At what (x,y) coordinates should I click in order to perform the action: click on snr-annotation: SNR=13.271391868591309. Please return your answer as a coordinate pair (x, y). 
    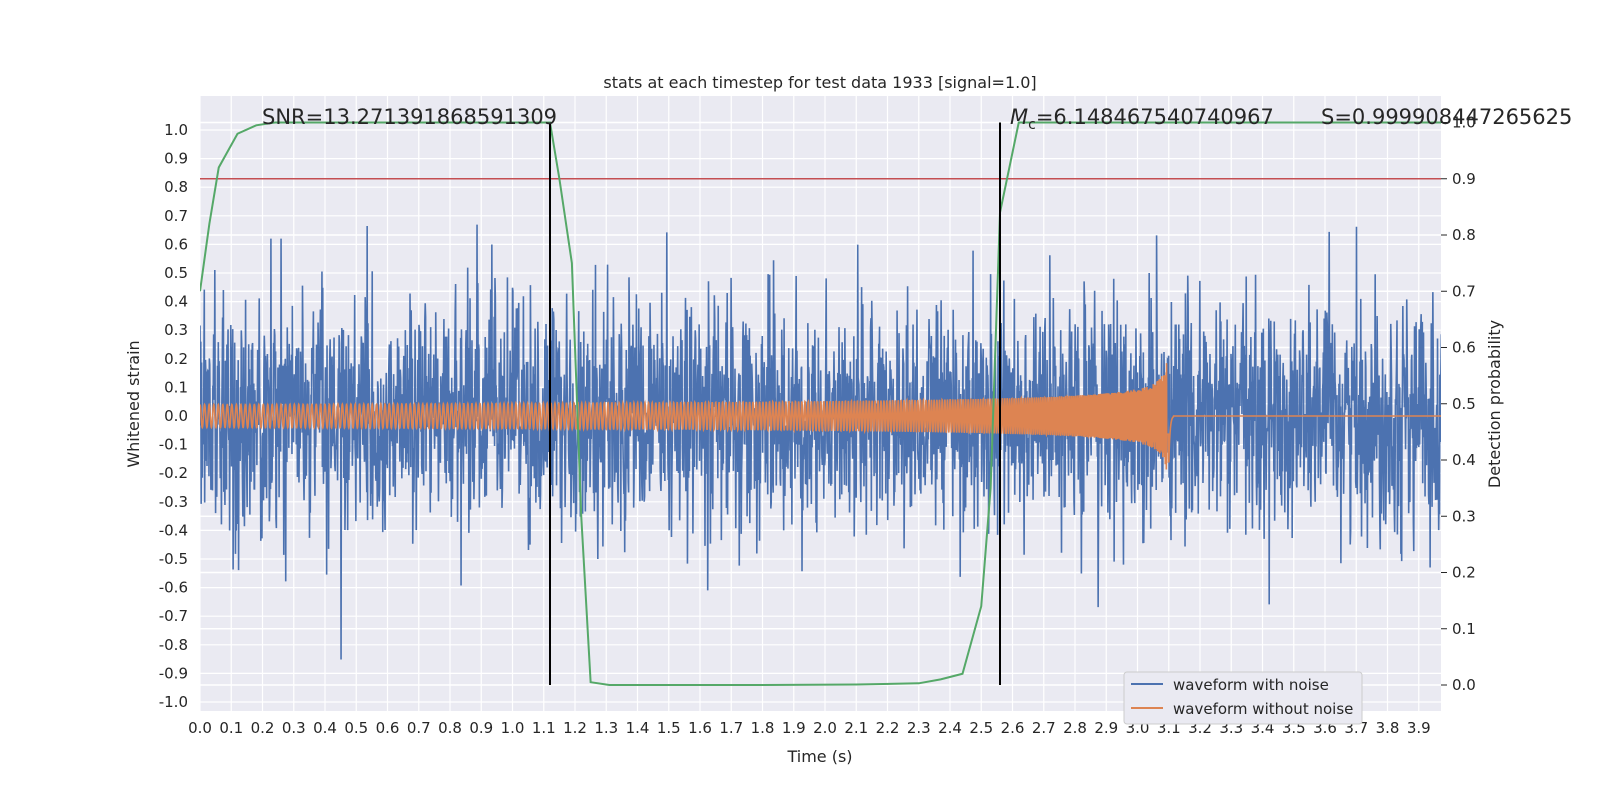
    Looking at the image, I should click on (409, 117).